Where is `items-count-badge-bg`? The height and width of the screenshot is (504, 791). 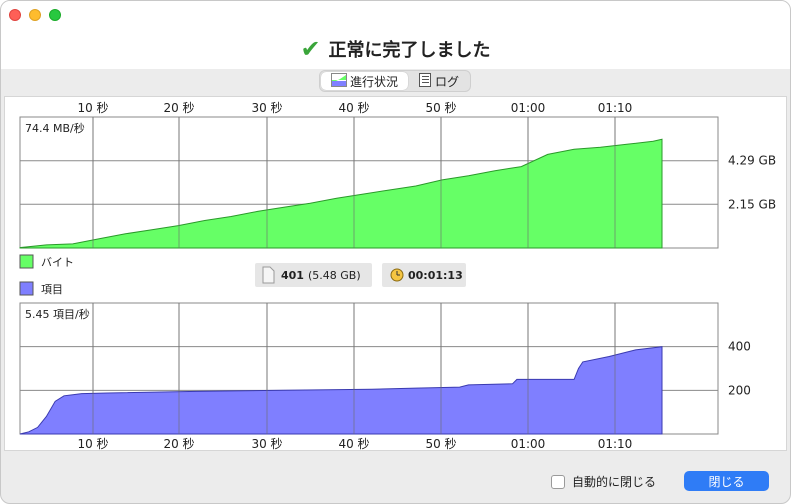
items-count-badge-bg is located at coordinates (313, 275).